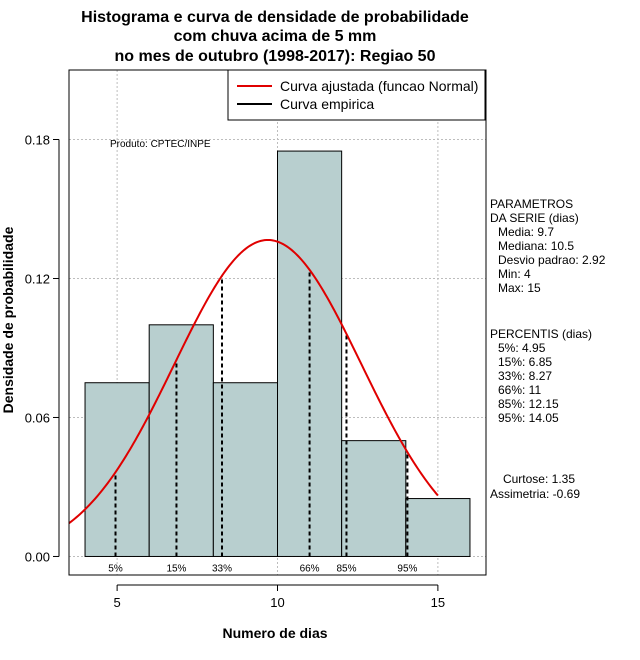 The height and width of the screenshot is (660, 640). Describe the element at coordinates (534, 218) in the screenshot. I see `params-title-2: DA SERIE (dias)` at that location.